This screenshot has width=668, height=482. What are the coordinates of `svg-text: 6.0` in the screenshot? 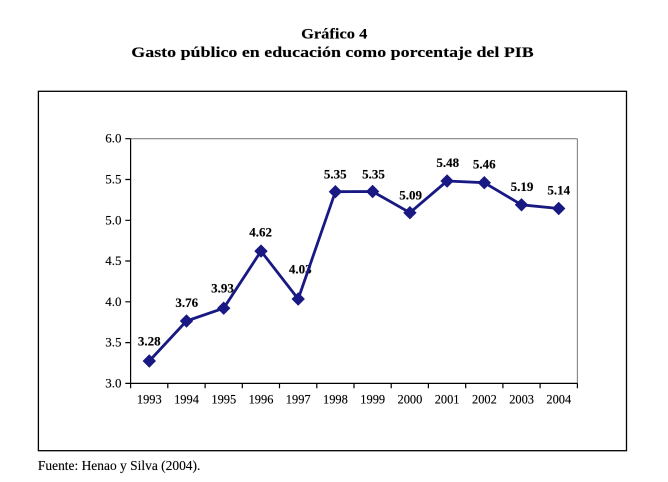 It's located at (113, 138).